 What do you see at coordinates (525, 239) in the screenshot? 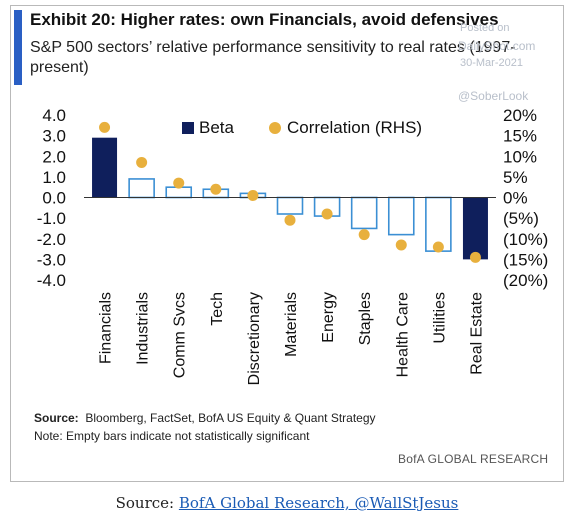
I see `right-axis-tick-label: (10%)` at bounding box center [525, 239].